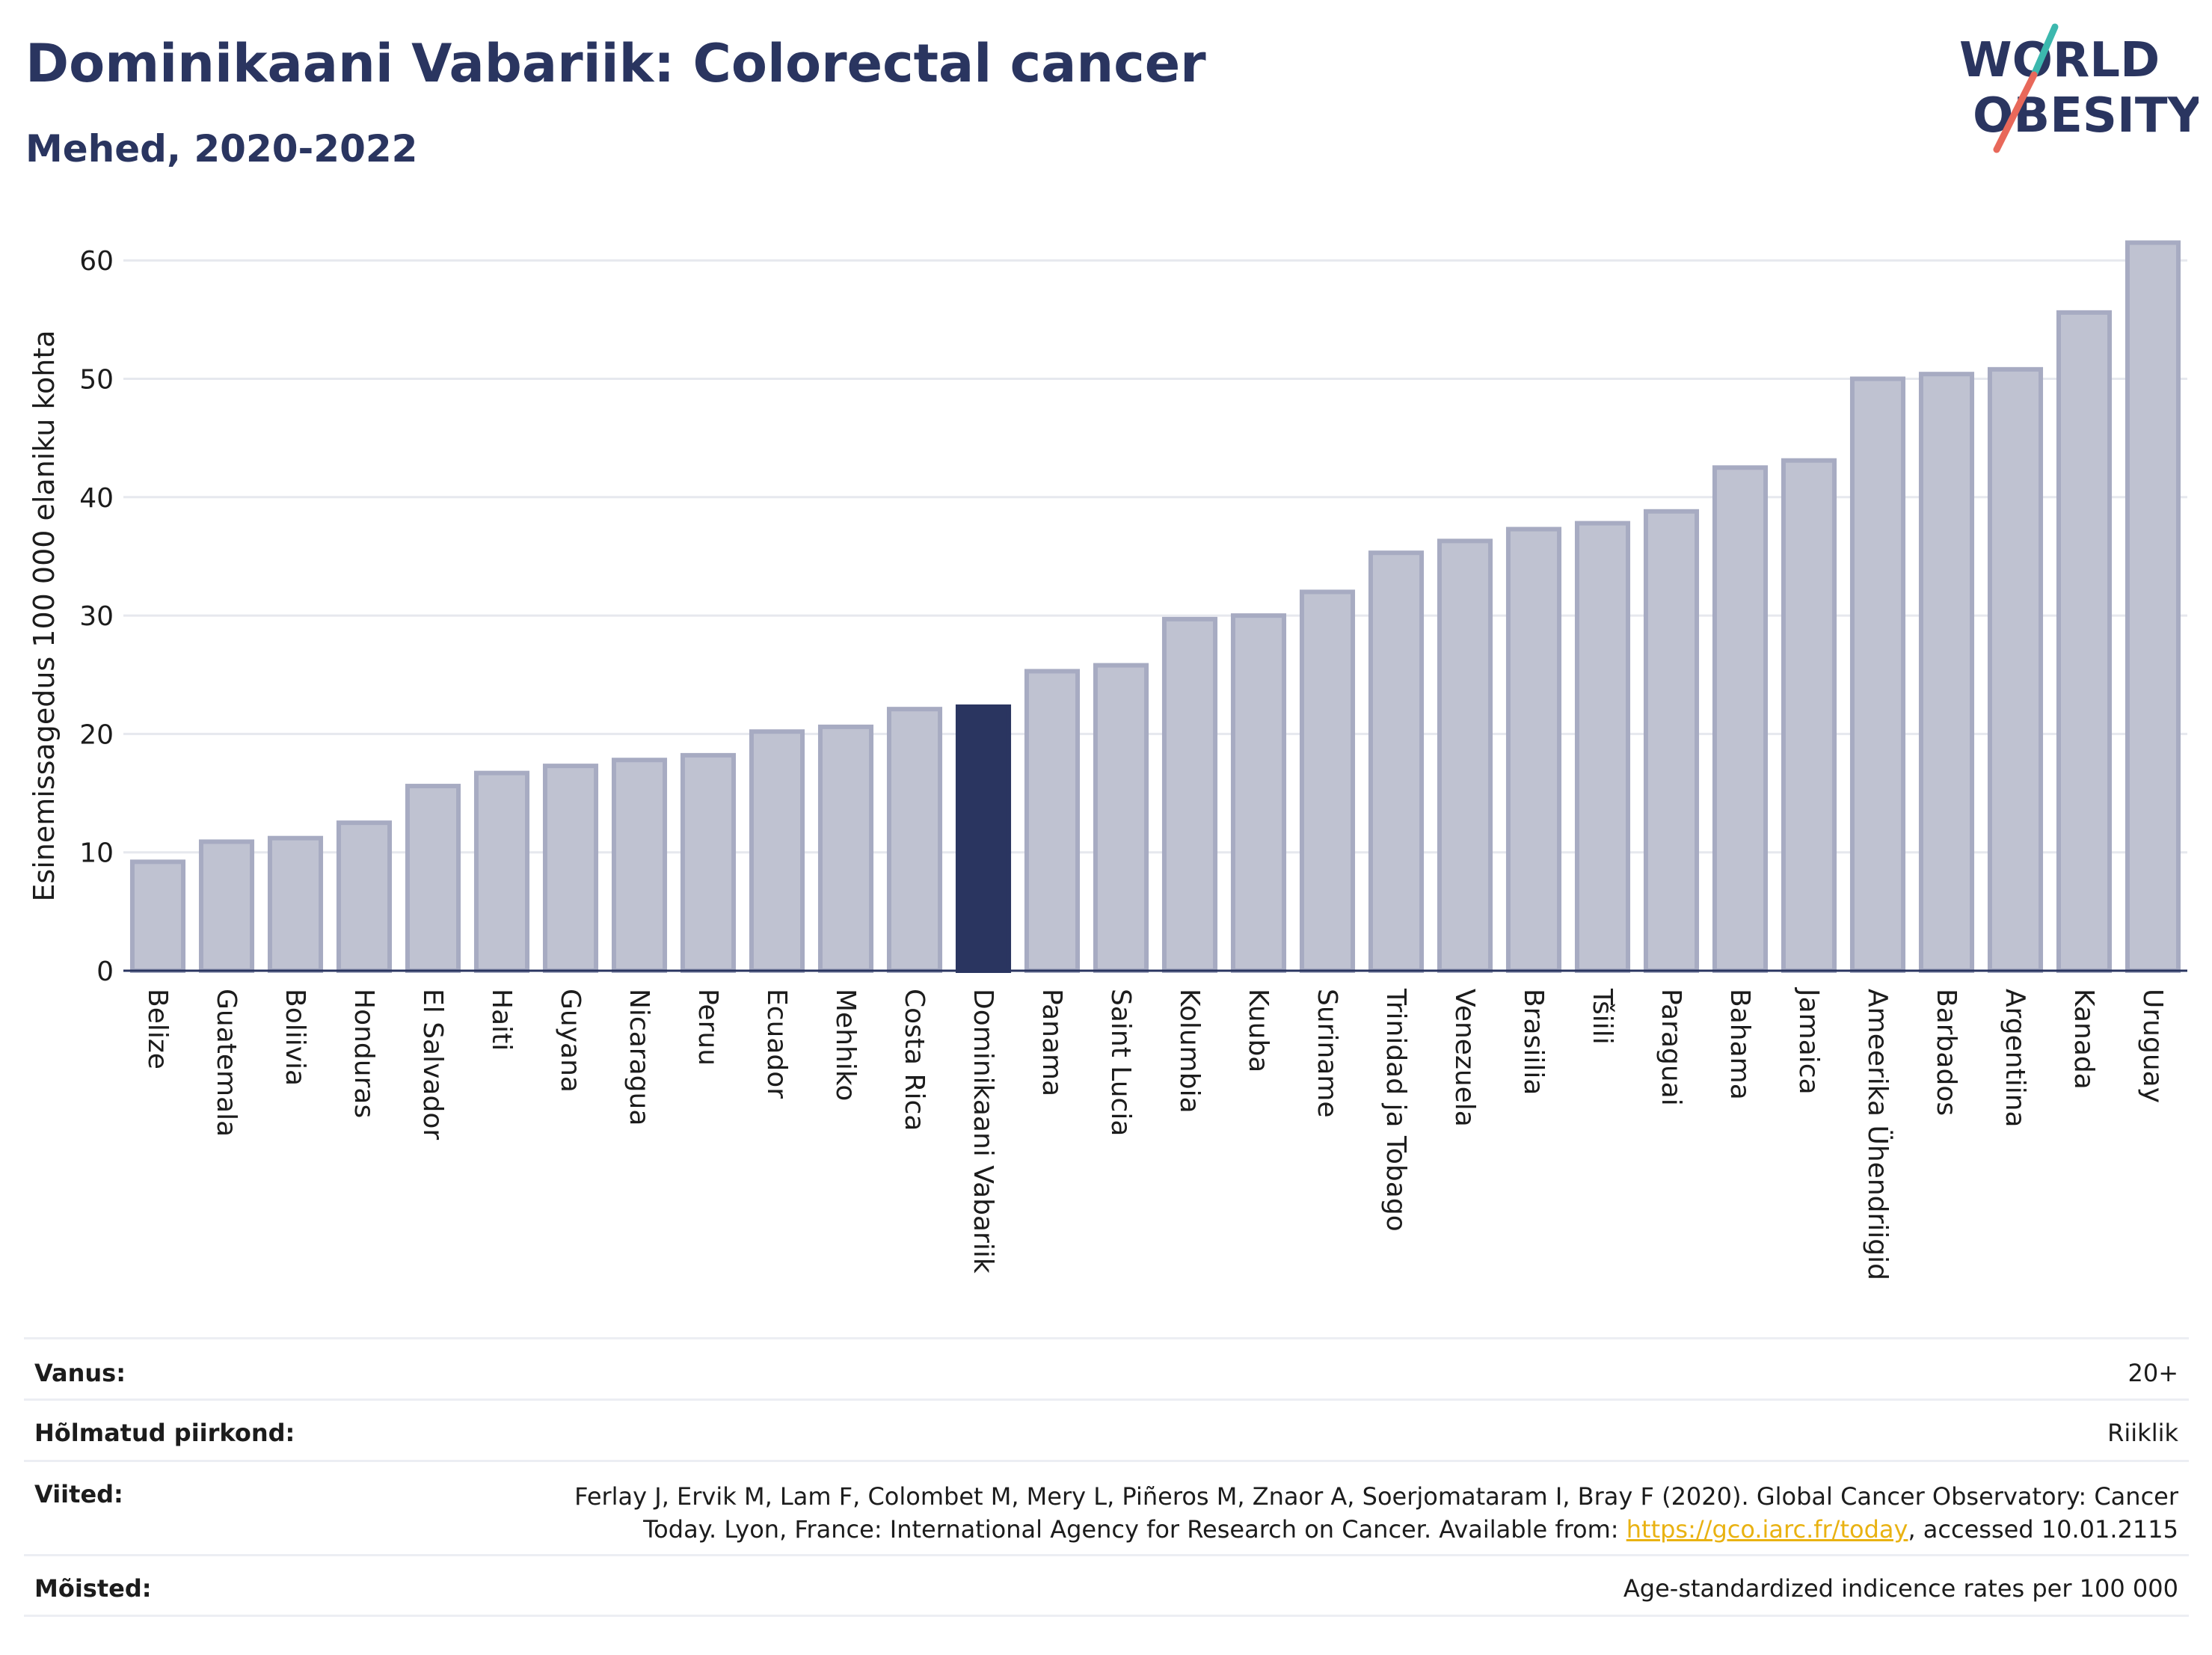 The width and height of the screenshot is (2212, 1655). What do you see at coordinates (2015, 1058) in the screenshot?
I see `x-tick-label: Argentiina` at bounding box center [2015, 1058].